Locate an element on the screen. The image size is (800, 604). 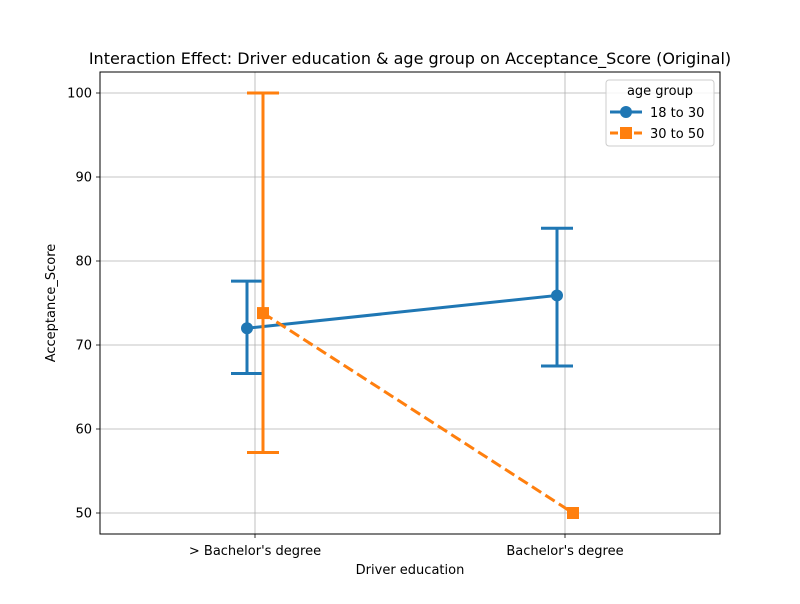
y-tick-label: 70 is located at coordinates (83, 346).